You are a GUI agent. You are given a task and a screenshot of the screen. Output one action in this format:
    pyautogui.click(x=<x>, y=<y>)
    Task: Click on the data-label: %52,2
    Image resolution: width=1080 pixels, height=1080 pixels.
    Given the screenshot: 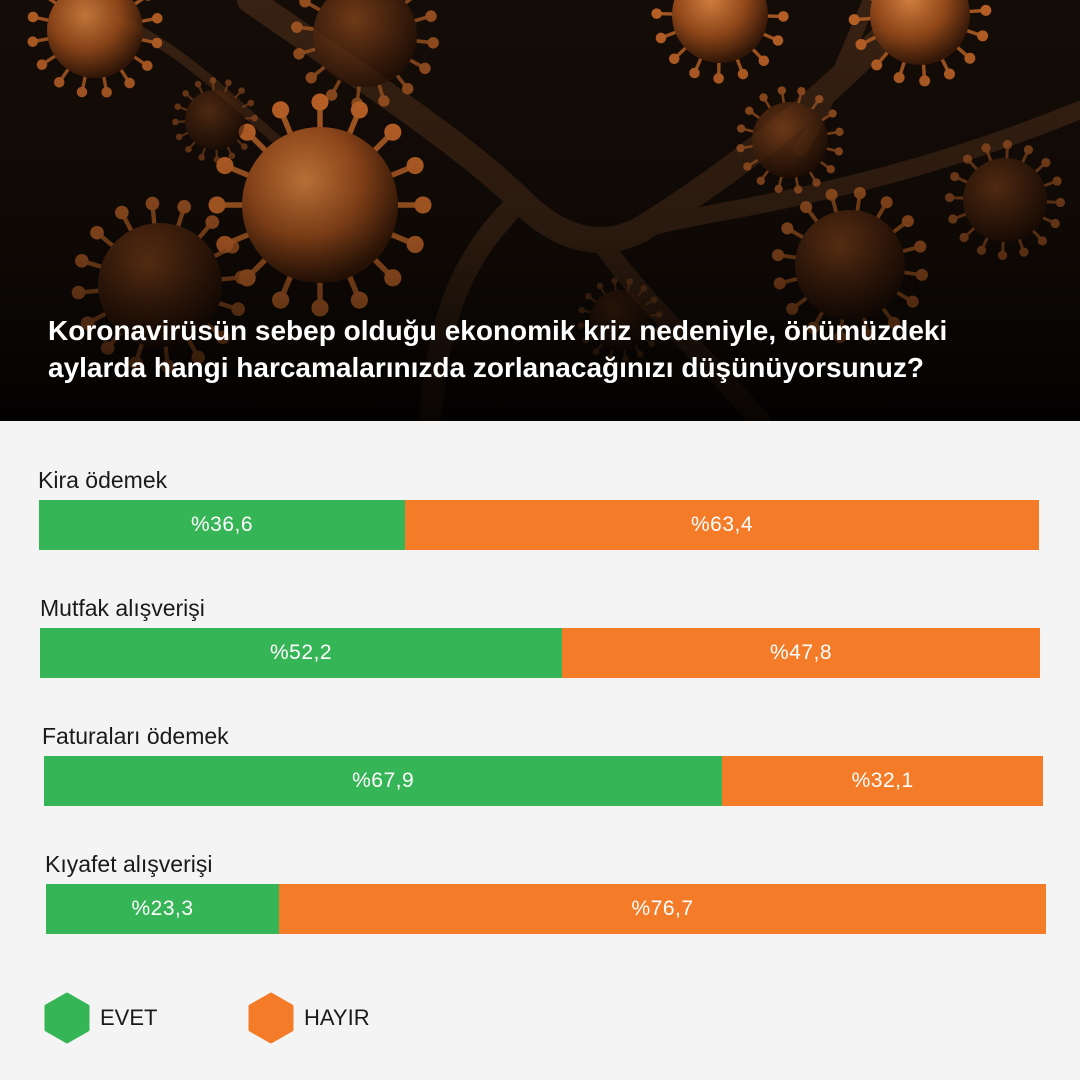 What is the action you would take?
    pyautogui.click(x=301, y=652)
    